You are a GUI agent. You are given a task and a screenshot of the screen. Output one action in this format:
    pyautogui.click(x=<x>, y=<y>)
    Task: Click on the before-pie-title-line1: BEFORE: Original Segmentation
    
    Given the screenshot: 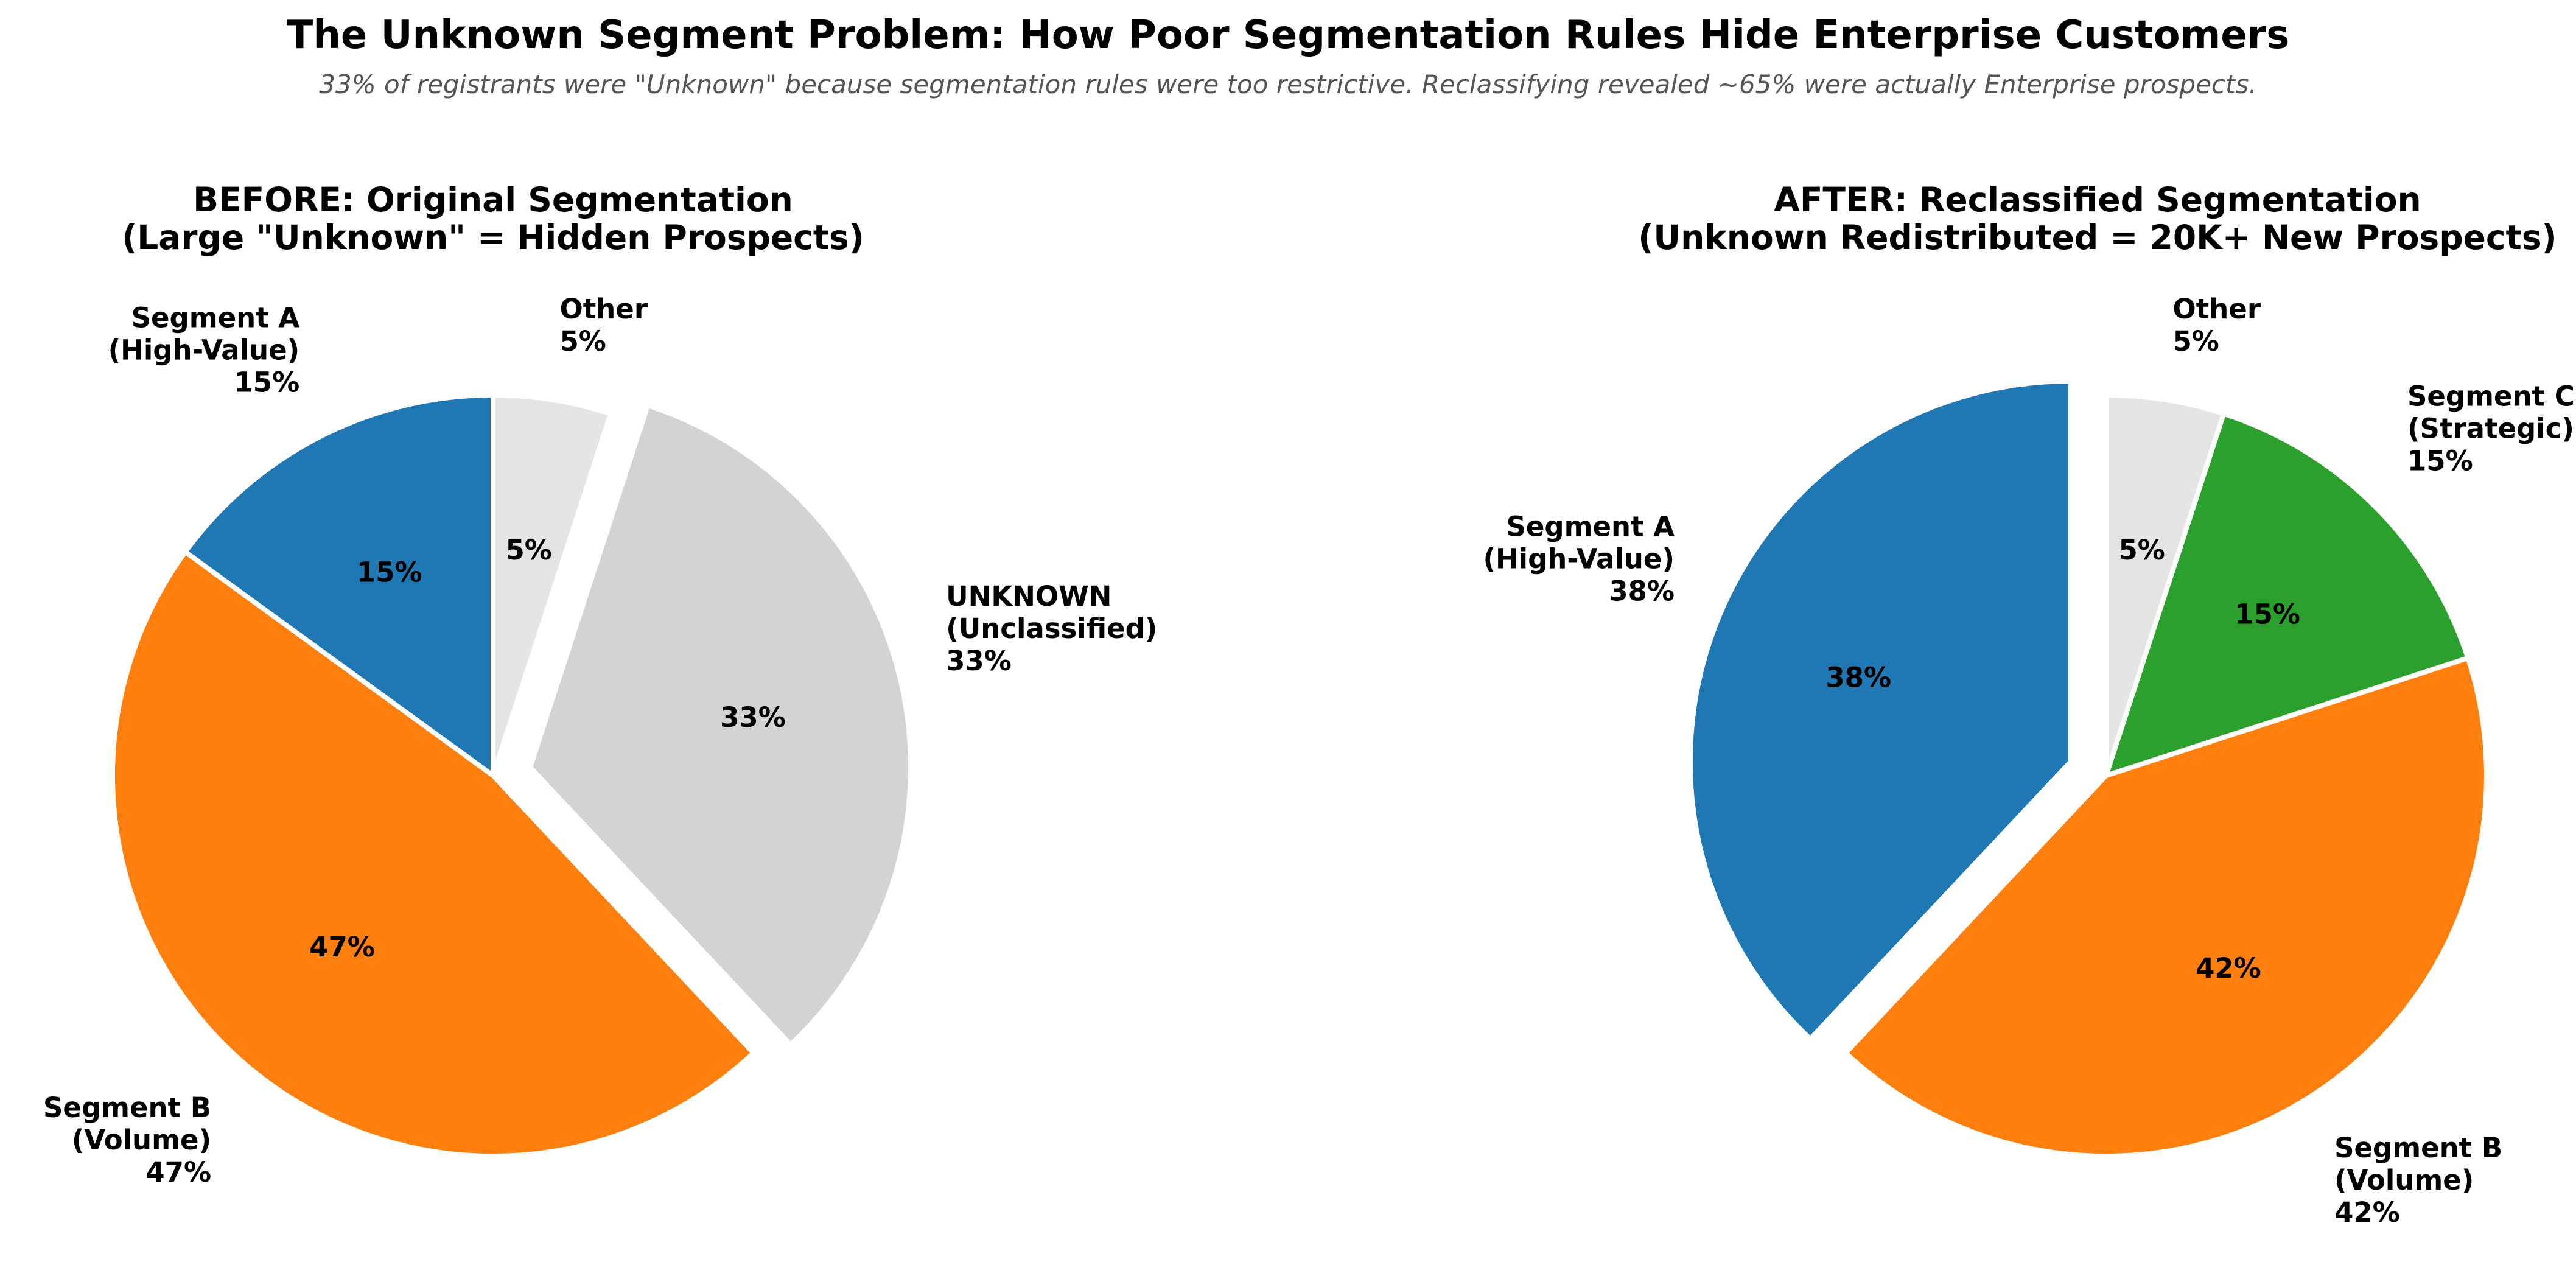 What is the action you would take?
    pyautogui.click(x=493, y=199)
    